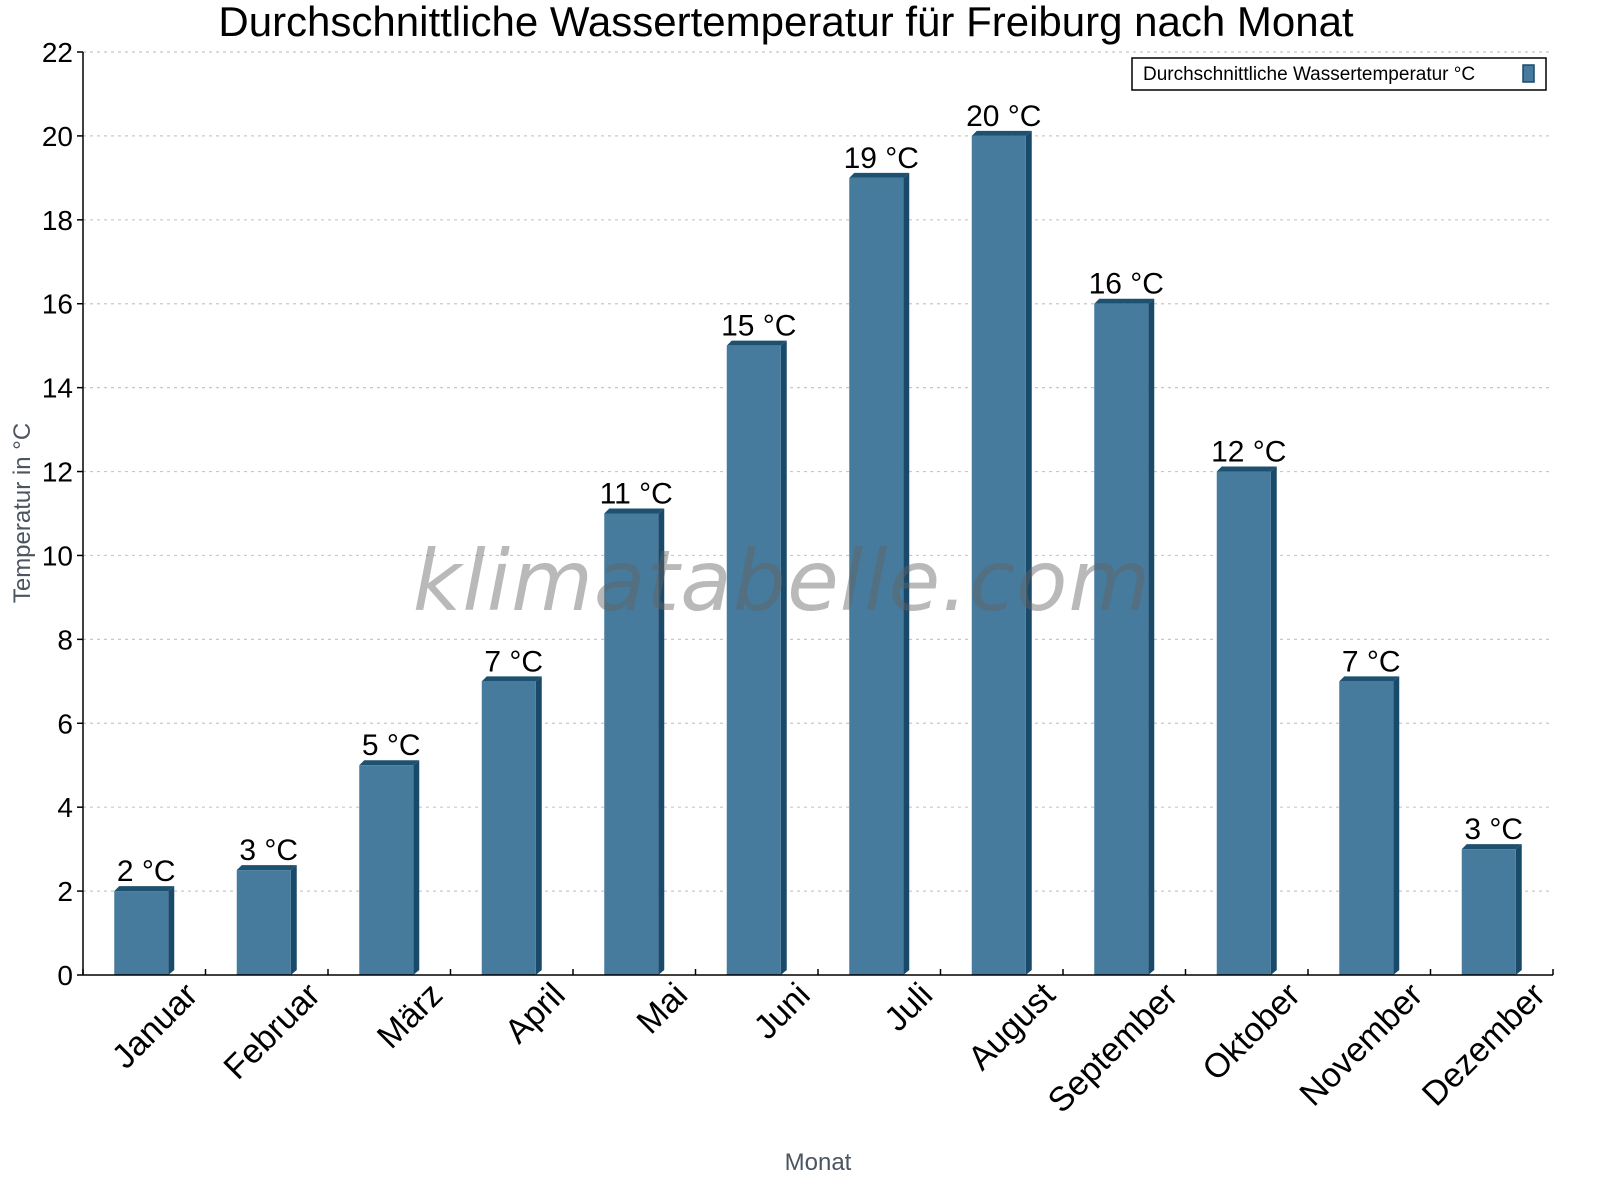 This screenshot has height=1200, width=1600. What do you see at coordinates (63, 514) in the screenshot?
I see `y-axis: 0 2 4 6 8 10 12 14 16 18 20 22` at bounding box center [63, 514].